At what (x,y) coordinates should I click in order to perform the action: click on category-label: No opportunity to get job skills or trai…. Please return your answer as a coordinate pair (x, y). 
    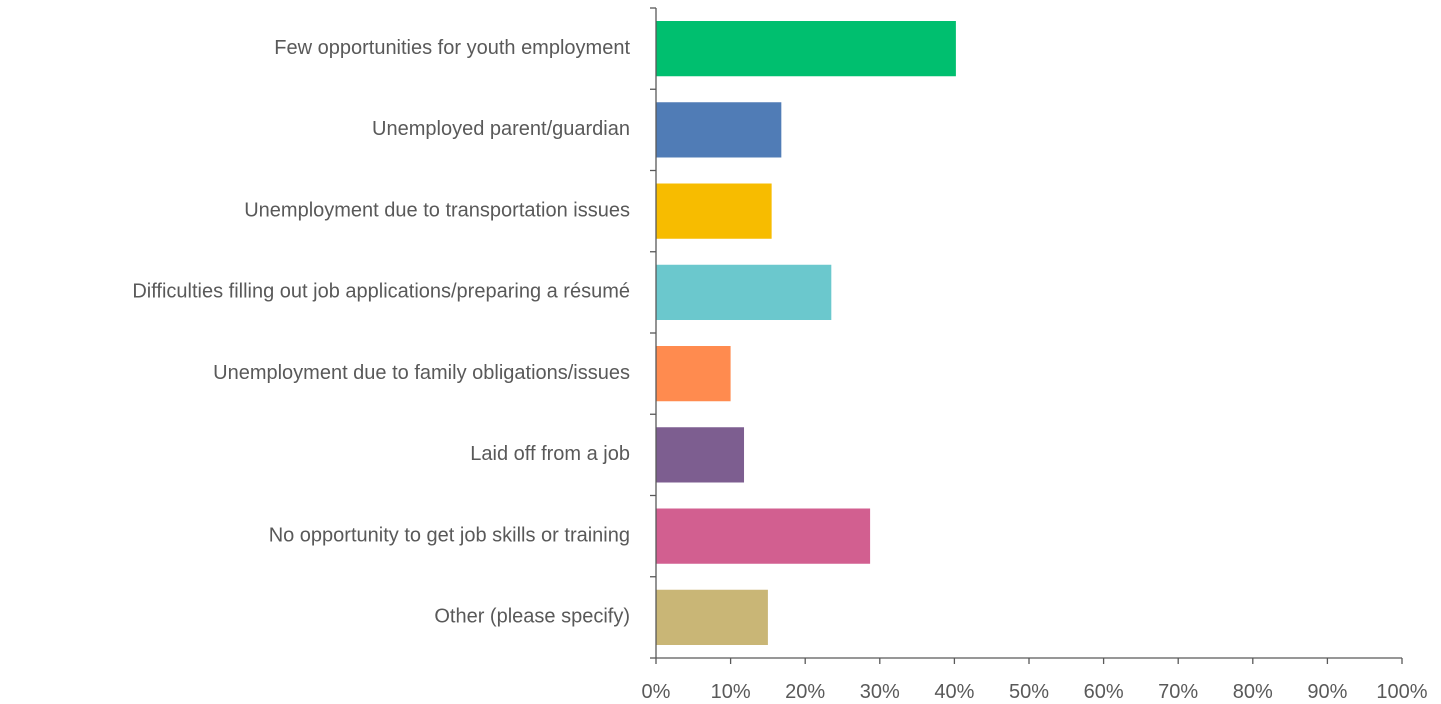
    Looking at the image, I should click on (449, 535).